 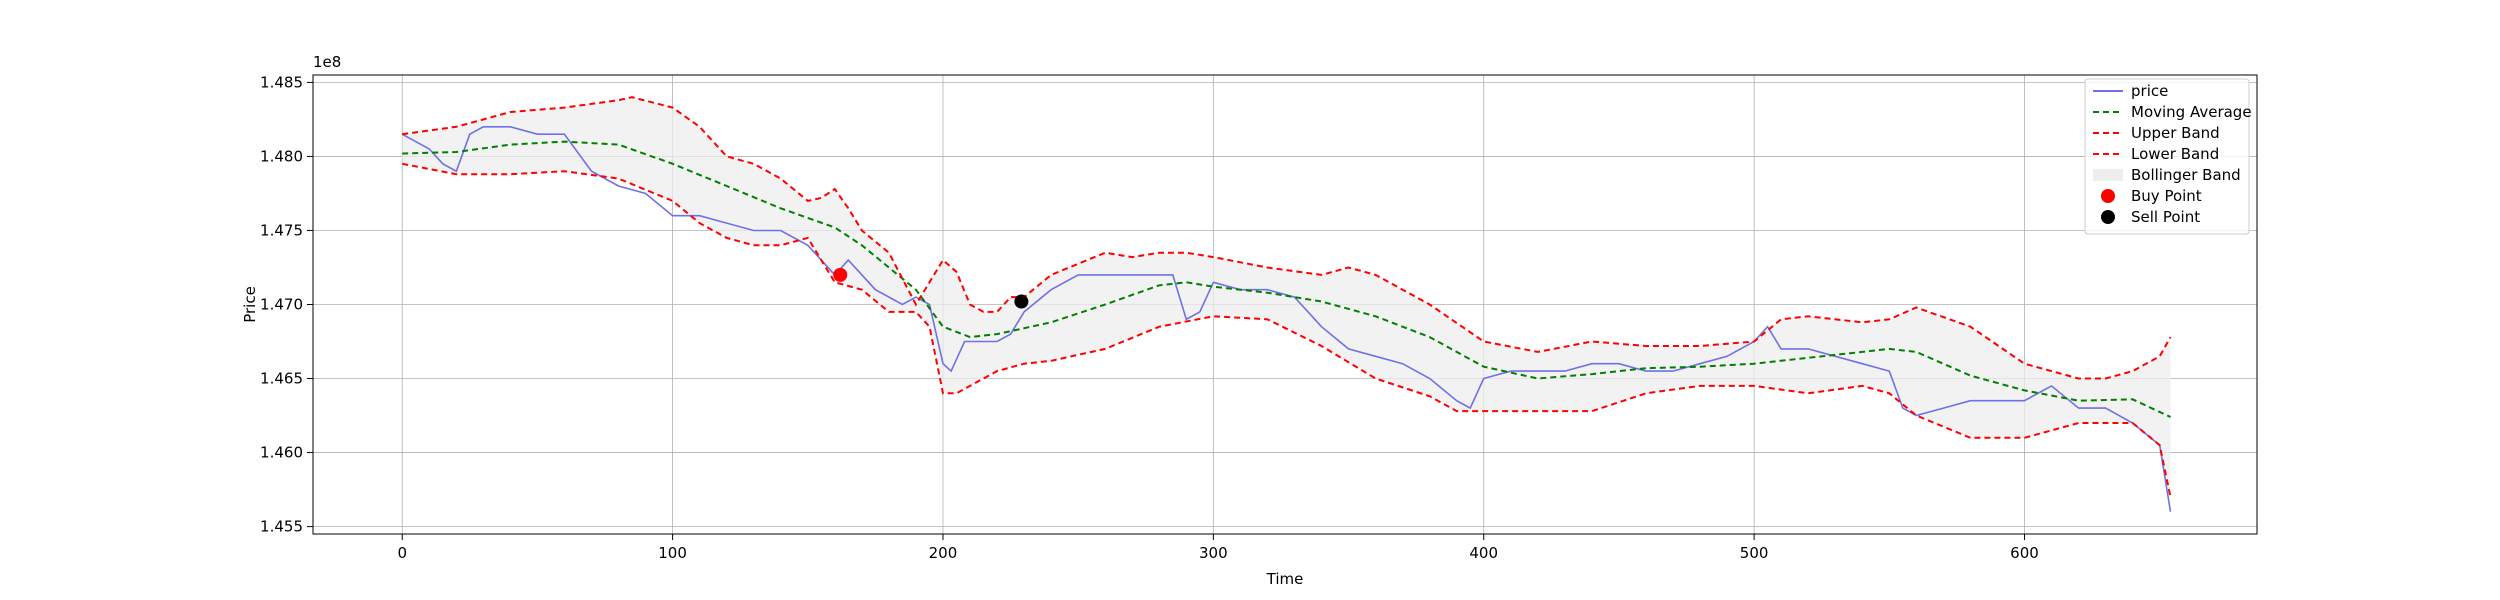 I want to click on y-tick-label: 1.465, so click(x=281, y=379).